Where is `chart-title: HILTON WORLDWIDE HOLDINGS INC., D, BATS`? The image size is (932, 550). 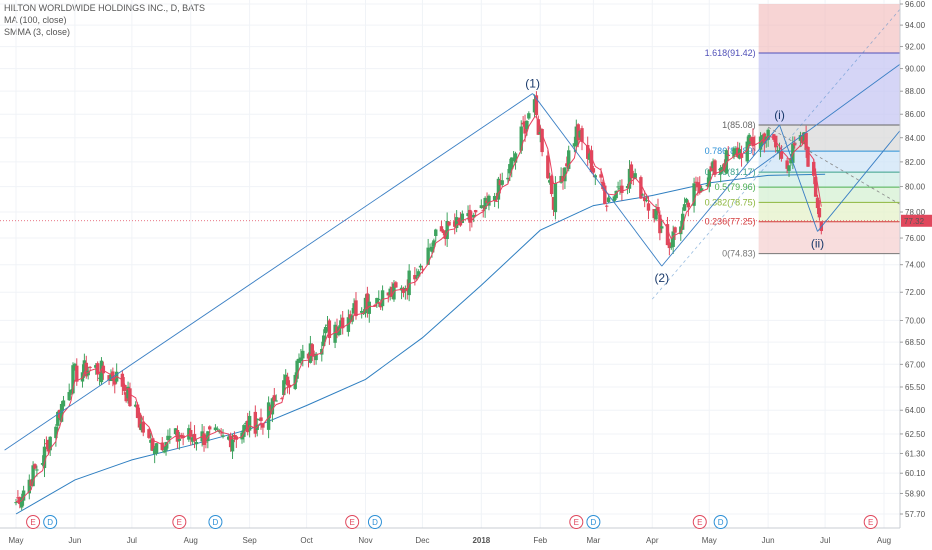
chart-title: HILTON WORLDWIDE HOLDINGS INC., D, BATS is located at coordinates (105, 8).